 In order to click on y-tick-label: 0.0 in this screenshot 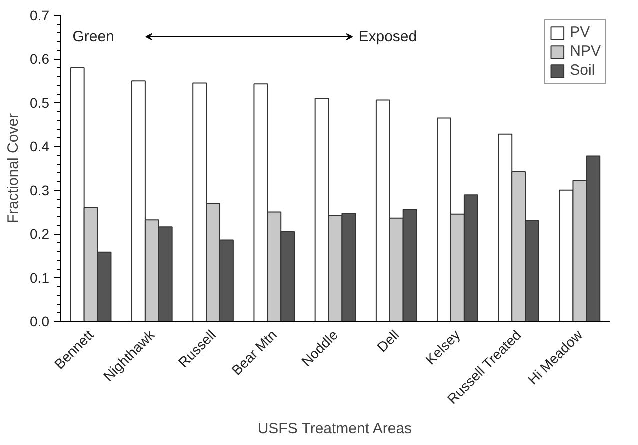, I will do `click(40, 322)`.